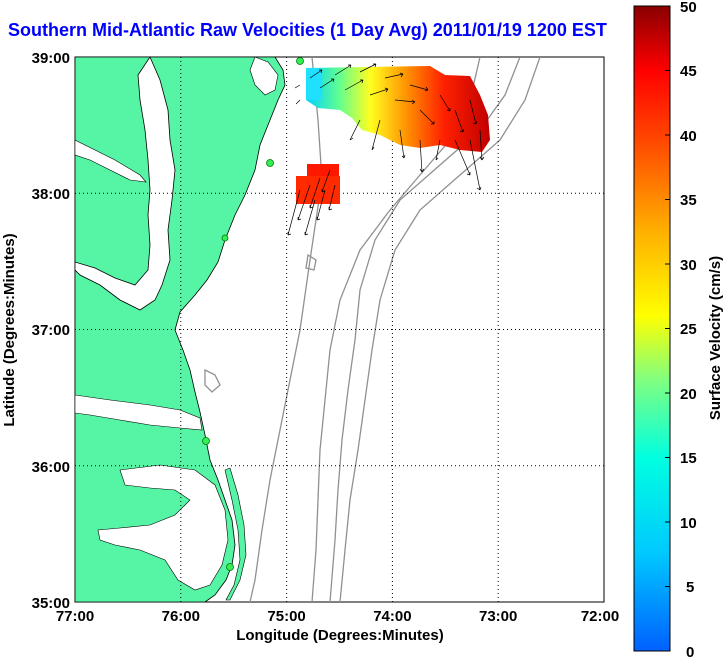 This screenshot has height=659, width=724. I want to click on delaware-bay, so click(264, 76).